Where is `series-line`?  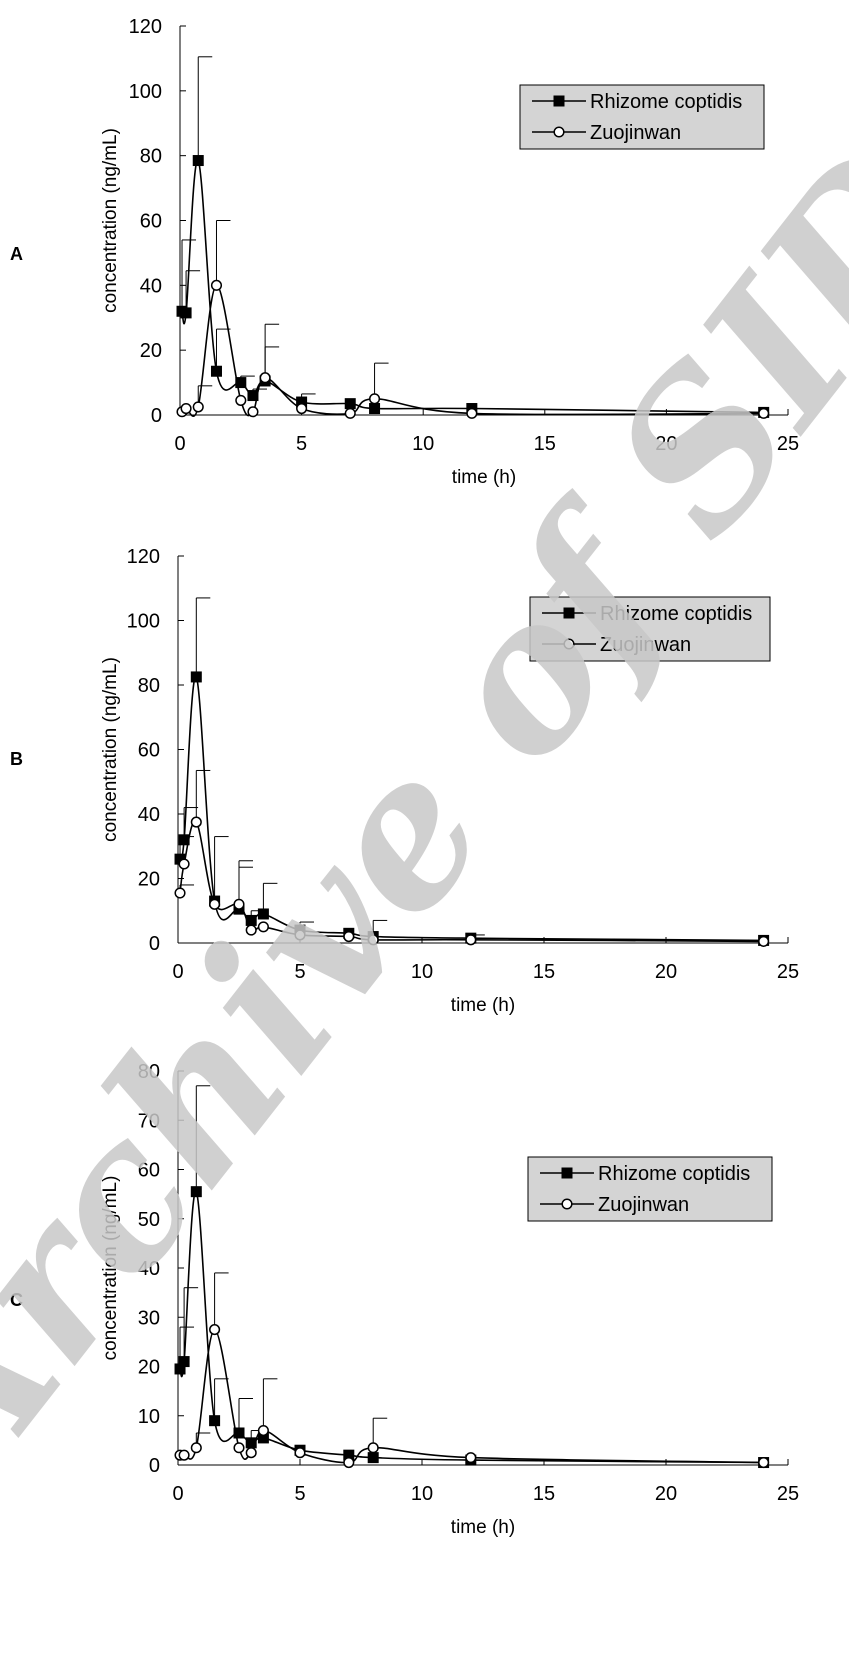
series-line is located at coordinates (471, 1327).